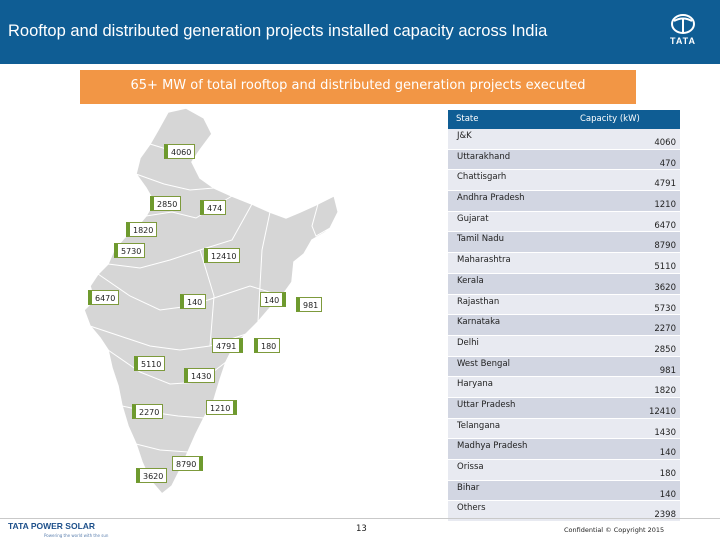  I want to click on state-capacity: 180, so click(667, 474).